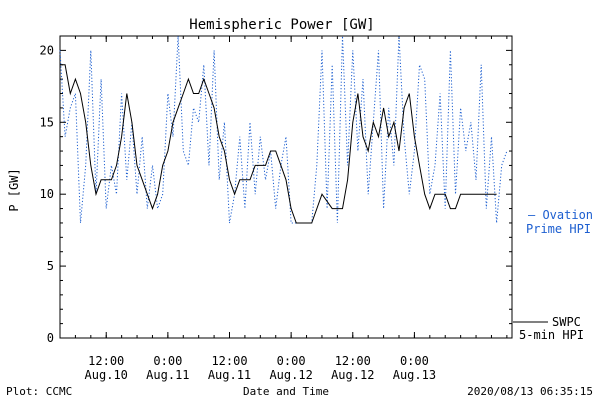 This screenshot has height=400, width=600. I want to click on timestamp: 2020/08/13 06:35:15, so click(530, 391).